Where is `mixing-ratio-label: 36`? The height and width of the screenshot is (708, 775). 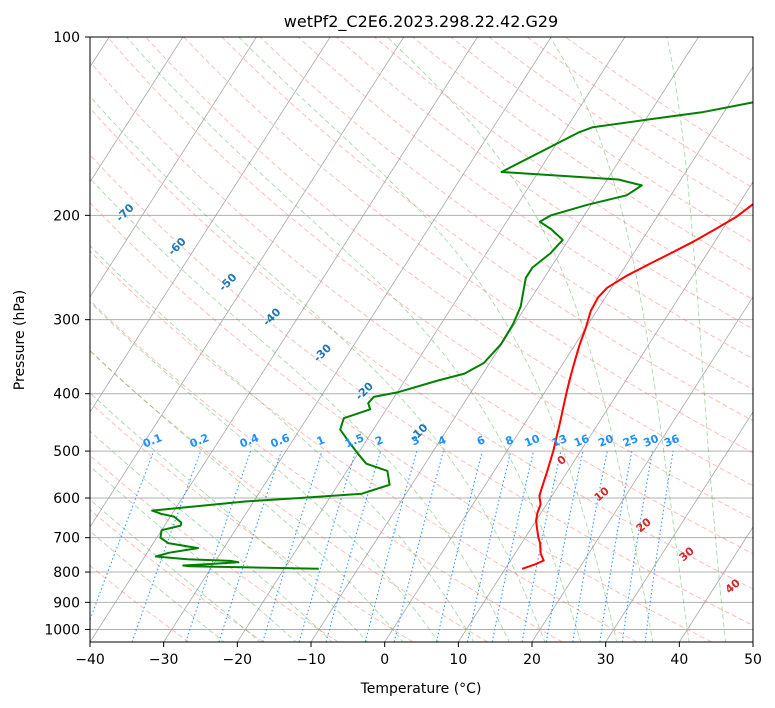
mixing-ratio-label: 36 is located at coordinates (671, 441).